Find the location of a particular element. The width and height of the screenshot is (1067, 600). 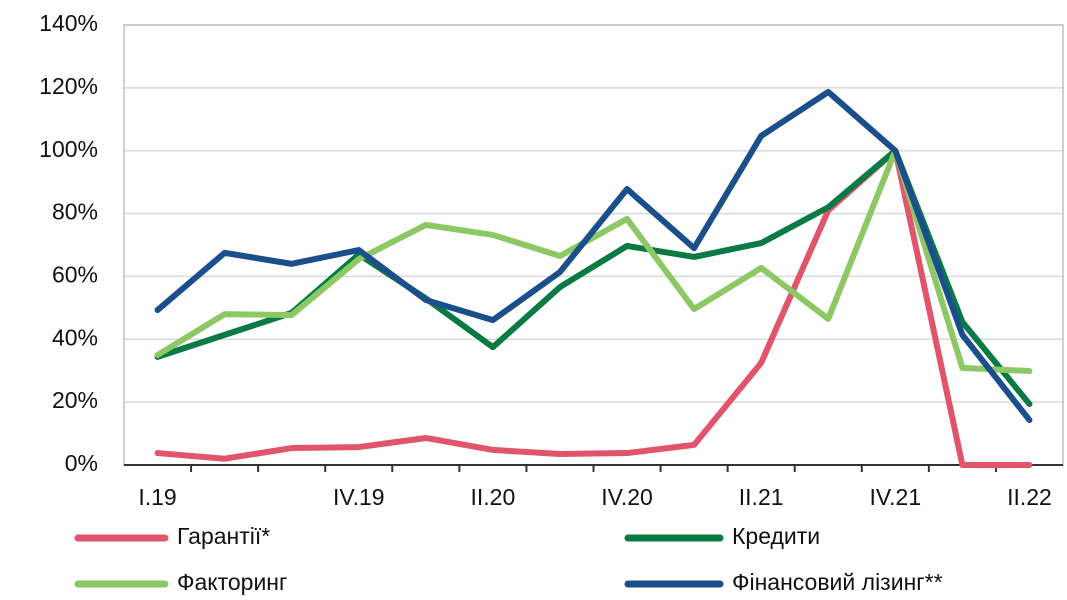

y-tick-label: 80% is located at coordinates (75, 212).